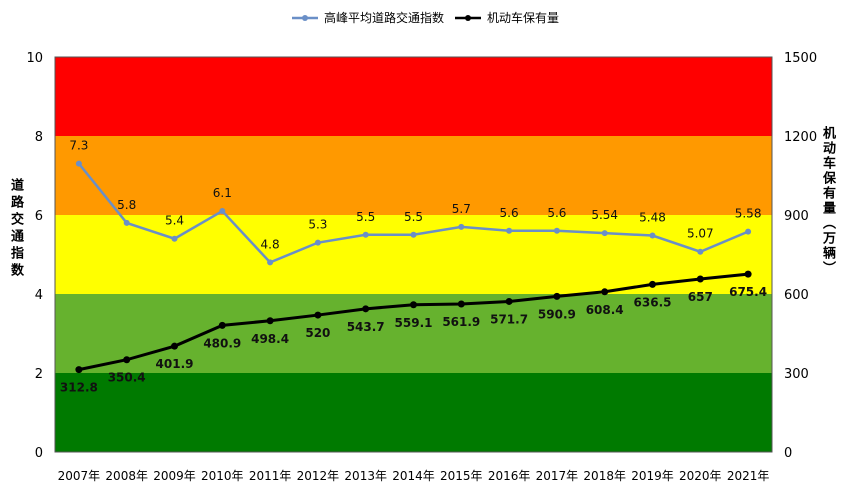  What do you see at coordinates (461, 322) in the screenshot?
I see `series-1-data-label: 561.9` at bounding box center [461, 322].